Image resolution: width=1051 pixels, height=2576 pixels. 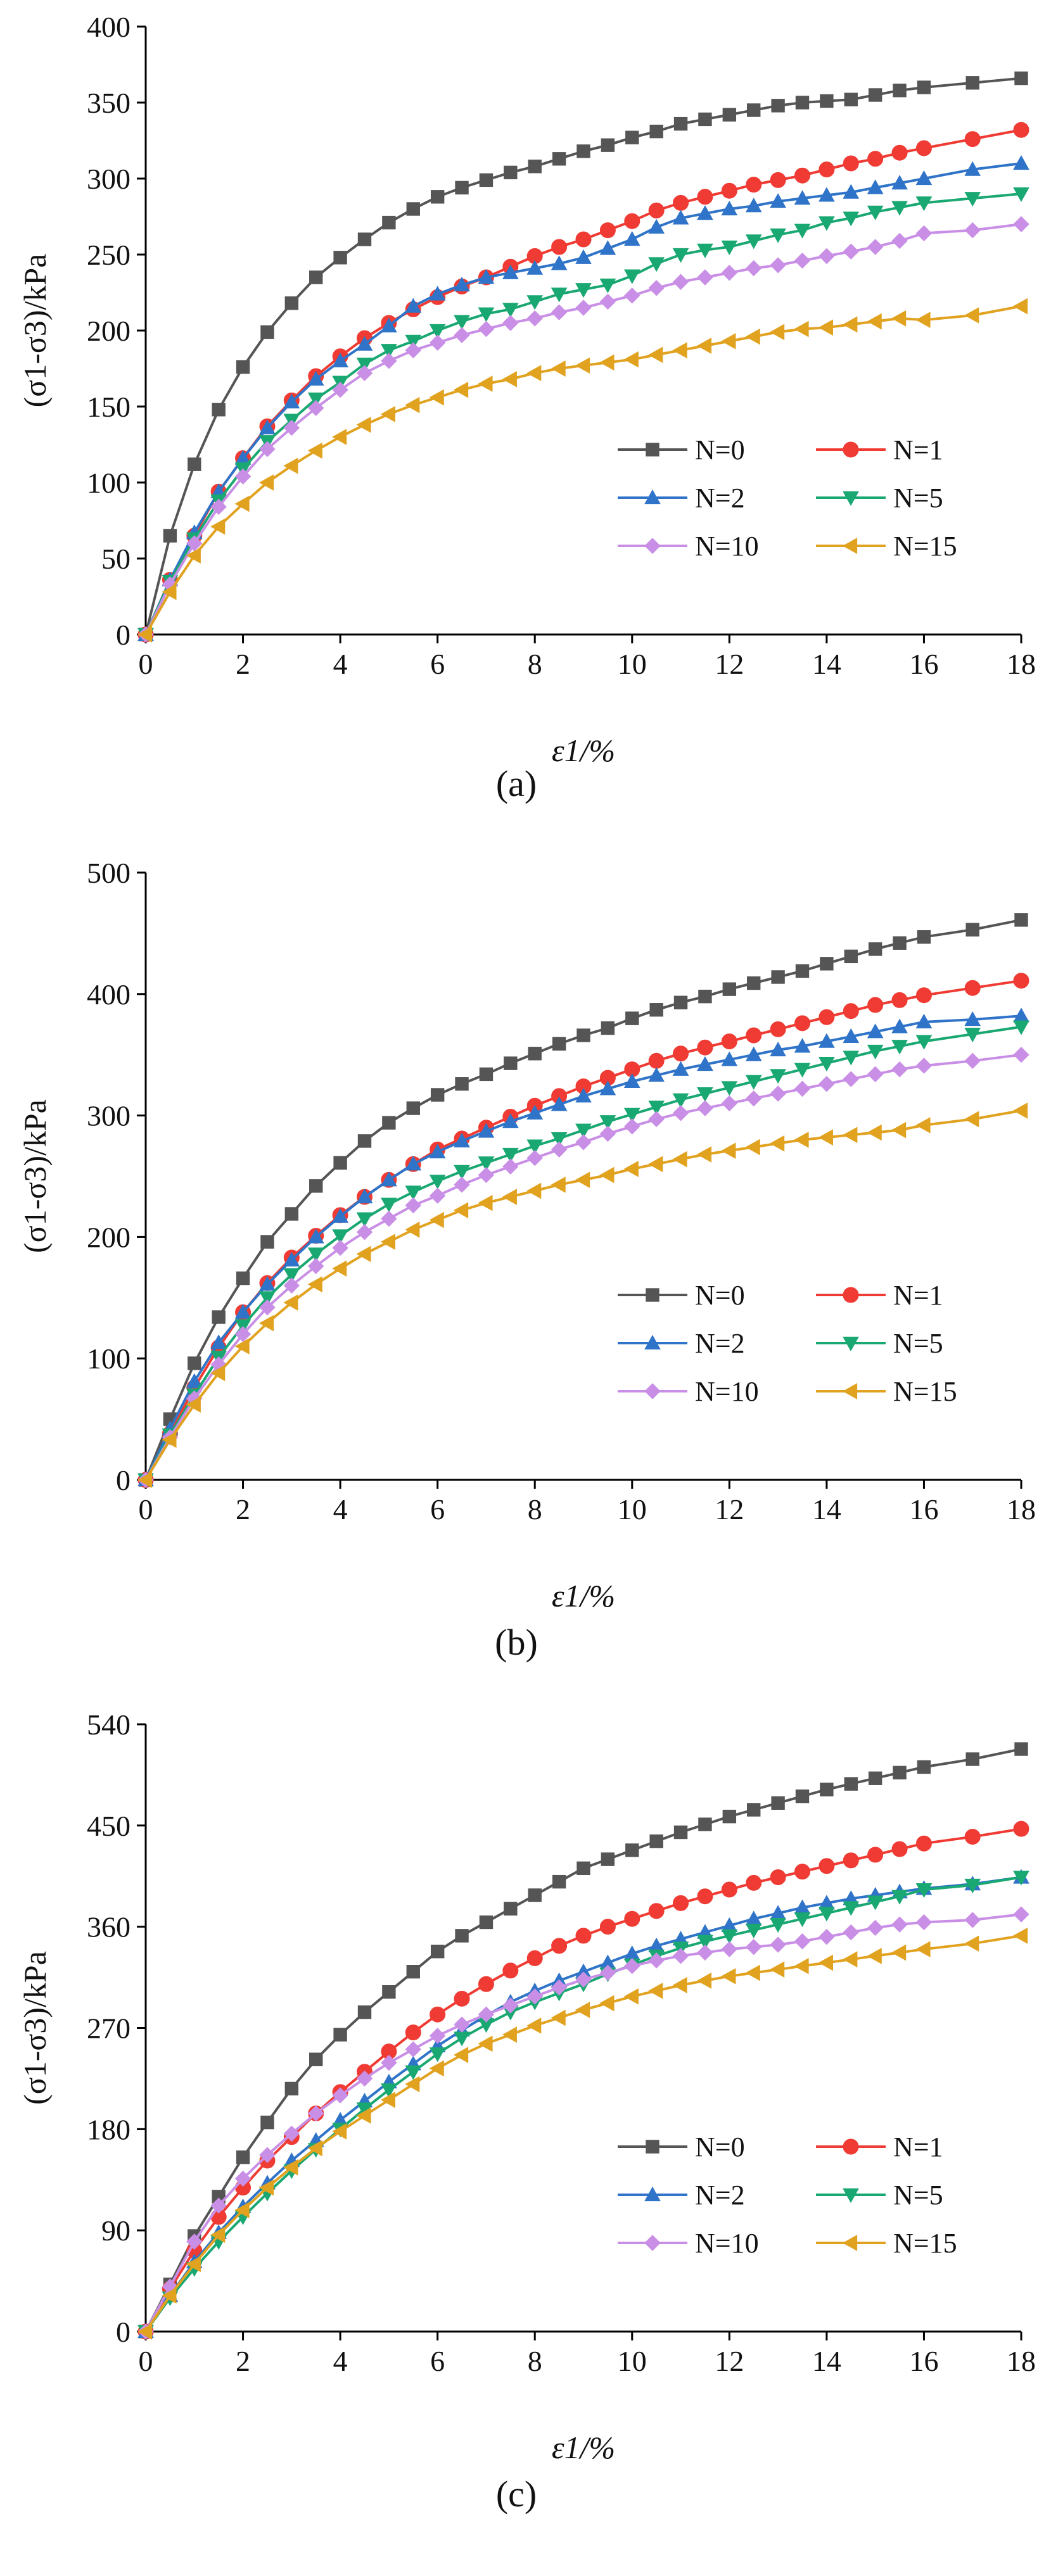 I want to click on x-axis-title: ε1/%, so click(x=583, y=2447).